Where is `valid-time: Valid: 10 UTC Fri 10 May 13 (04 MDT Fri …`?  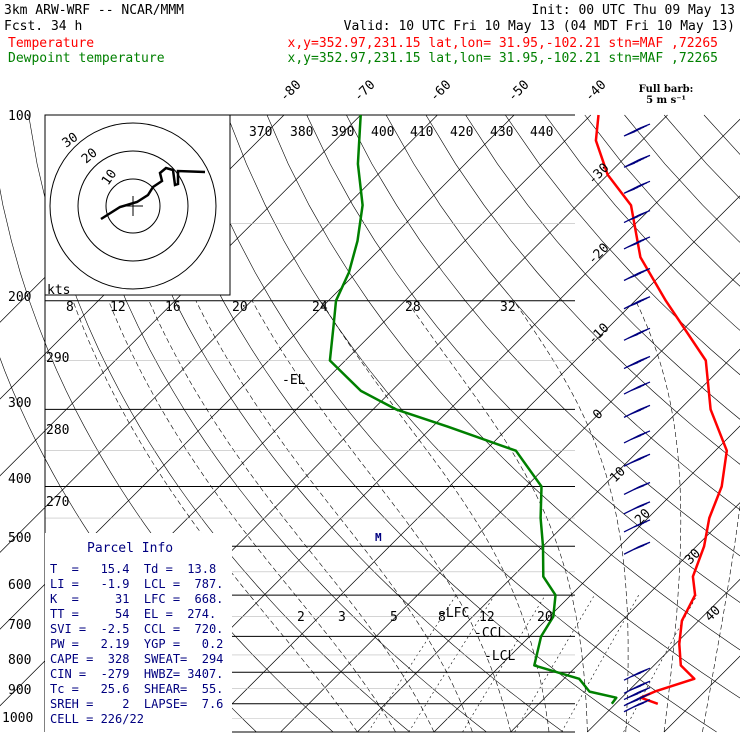
valid-time: Valid: 10 UTC Fri 10 May 13 (04 MDT Fri … is located at coordinates (539, 26).